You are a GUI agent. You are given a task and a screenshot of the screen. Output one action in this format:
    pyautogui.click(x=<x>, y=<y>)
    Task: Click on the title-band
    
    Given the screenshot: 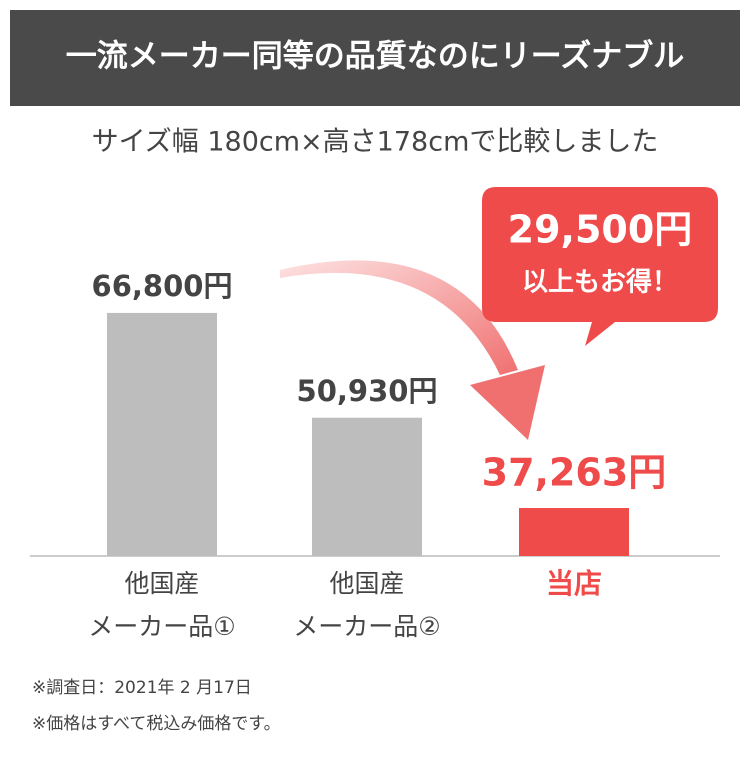 What is the action you would take?
    pyautogui.click(x=375, y=58)
    